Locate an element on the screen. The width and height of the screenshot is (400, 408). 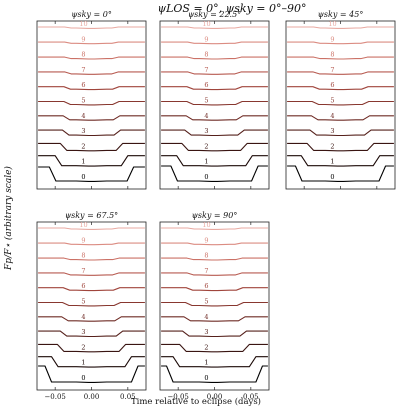
x-axis-label: Time relative to eclipse (days) is located at coordinates (196, 401).